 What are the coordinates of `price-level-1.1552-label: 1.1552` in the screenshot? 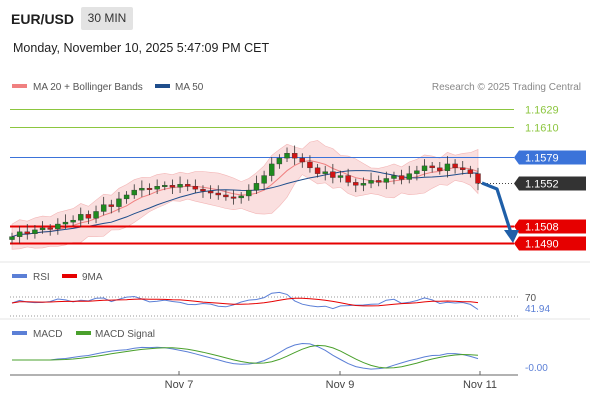 It's located at (542, 185).